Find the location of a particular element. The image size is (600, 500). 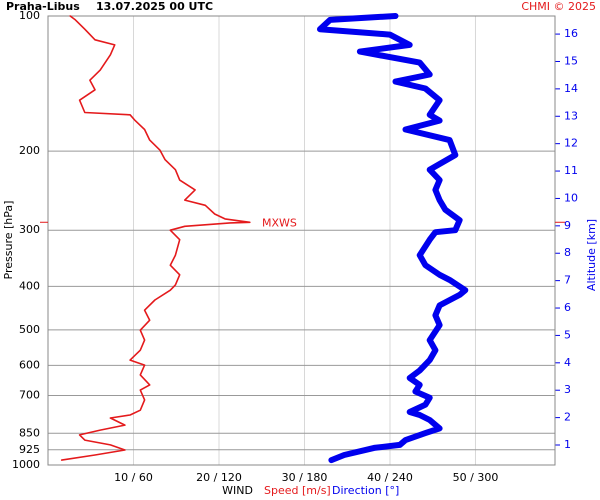

chart-title: Praha-Libus is located at coordinates (43, 6).